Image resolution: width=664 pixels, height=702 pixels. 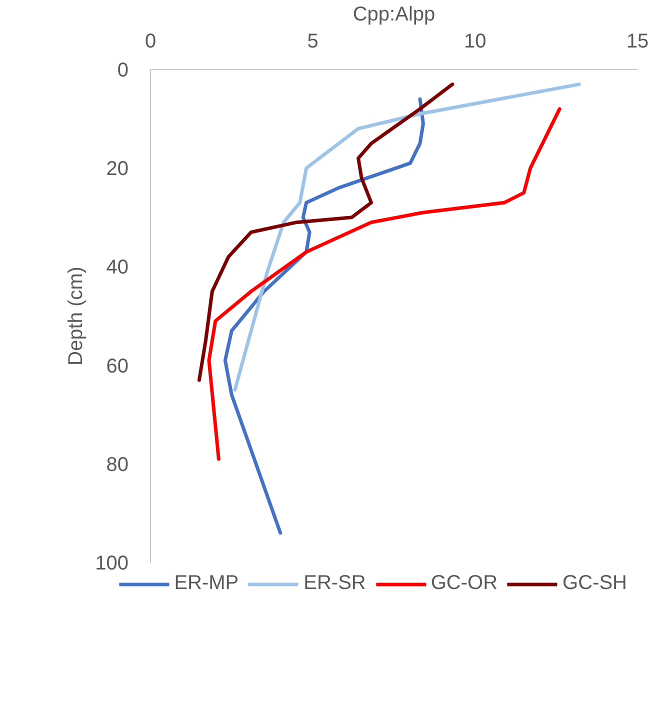 I want to click on x-axis-title: Cpp:Alpp, so click(x=394, y=15).